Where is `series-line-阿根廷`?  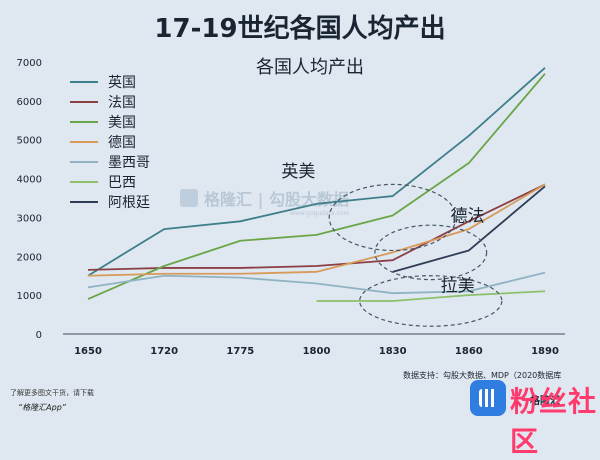 series-line-阿根廷 is located at coordinates (469, 229).